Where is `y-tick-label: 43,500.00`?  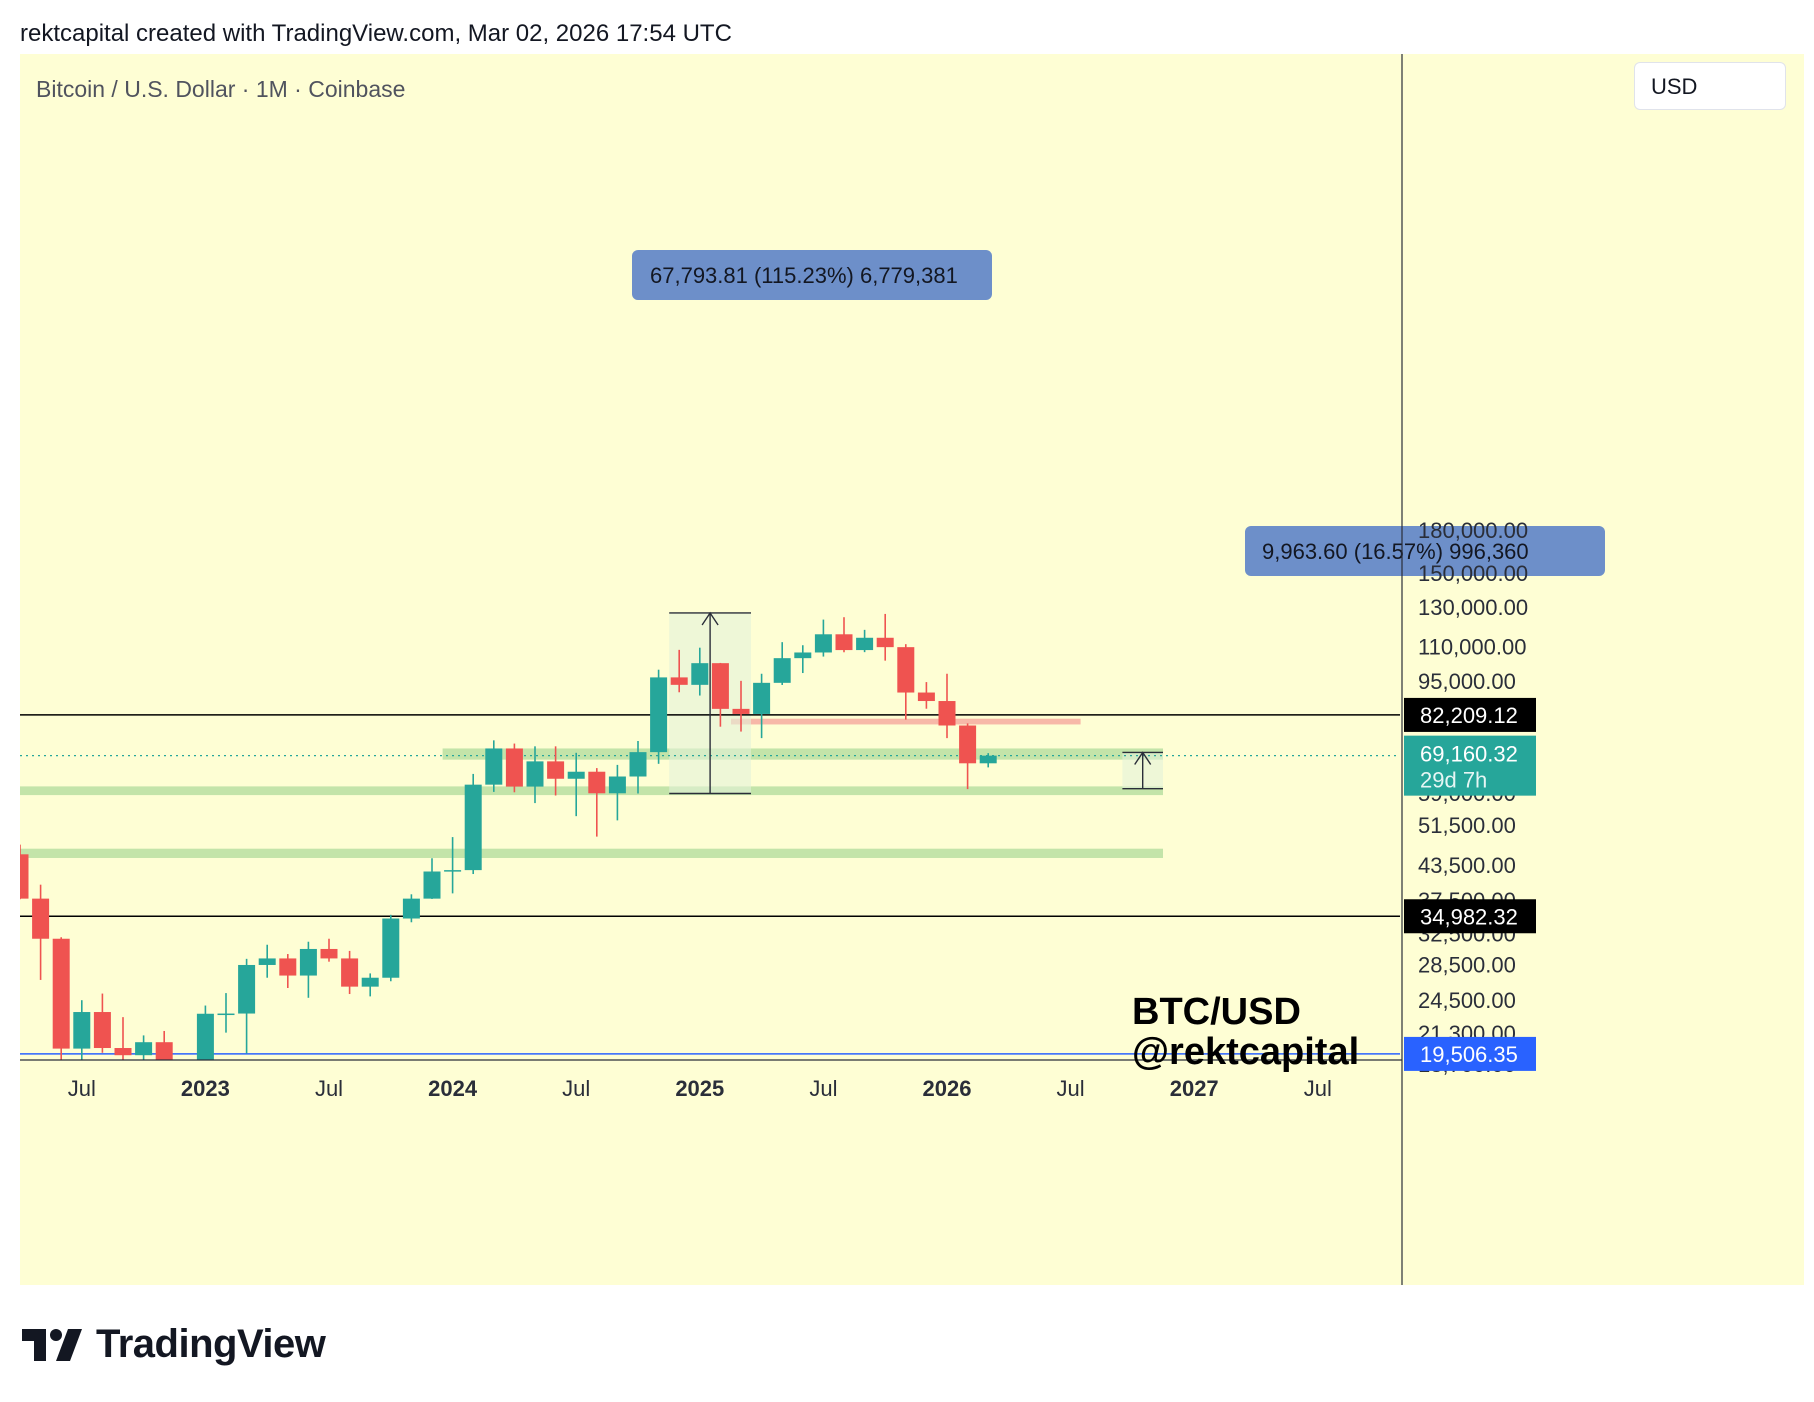 y-tick-label: 43,500.00 is located at coordinates (1467, 865).